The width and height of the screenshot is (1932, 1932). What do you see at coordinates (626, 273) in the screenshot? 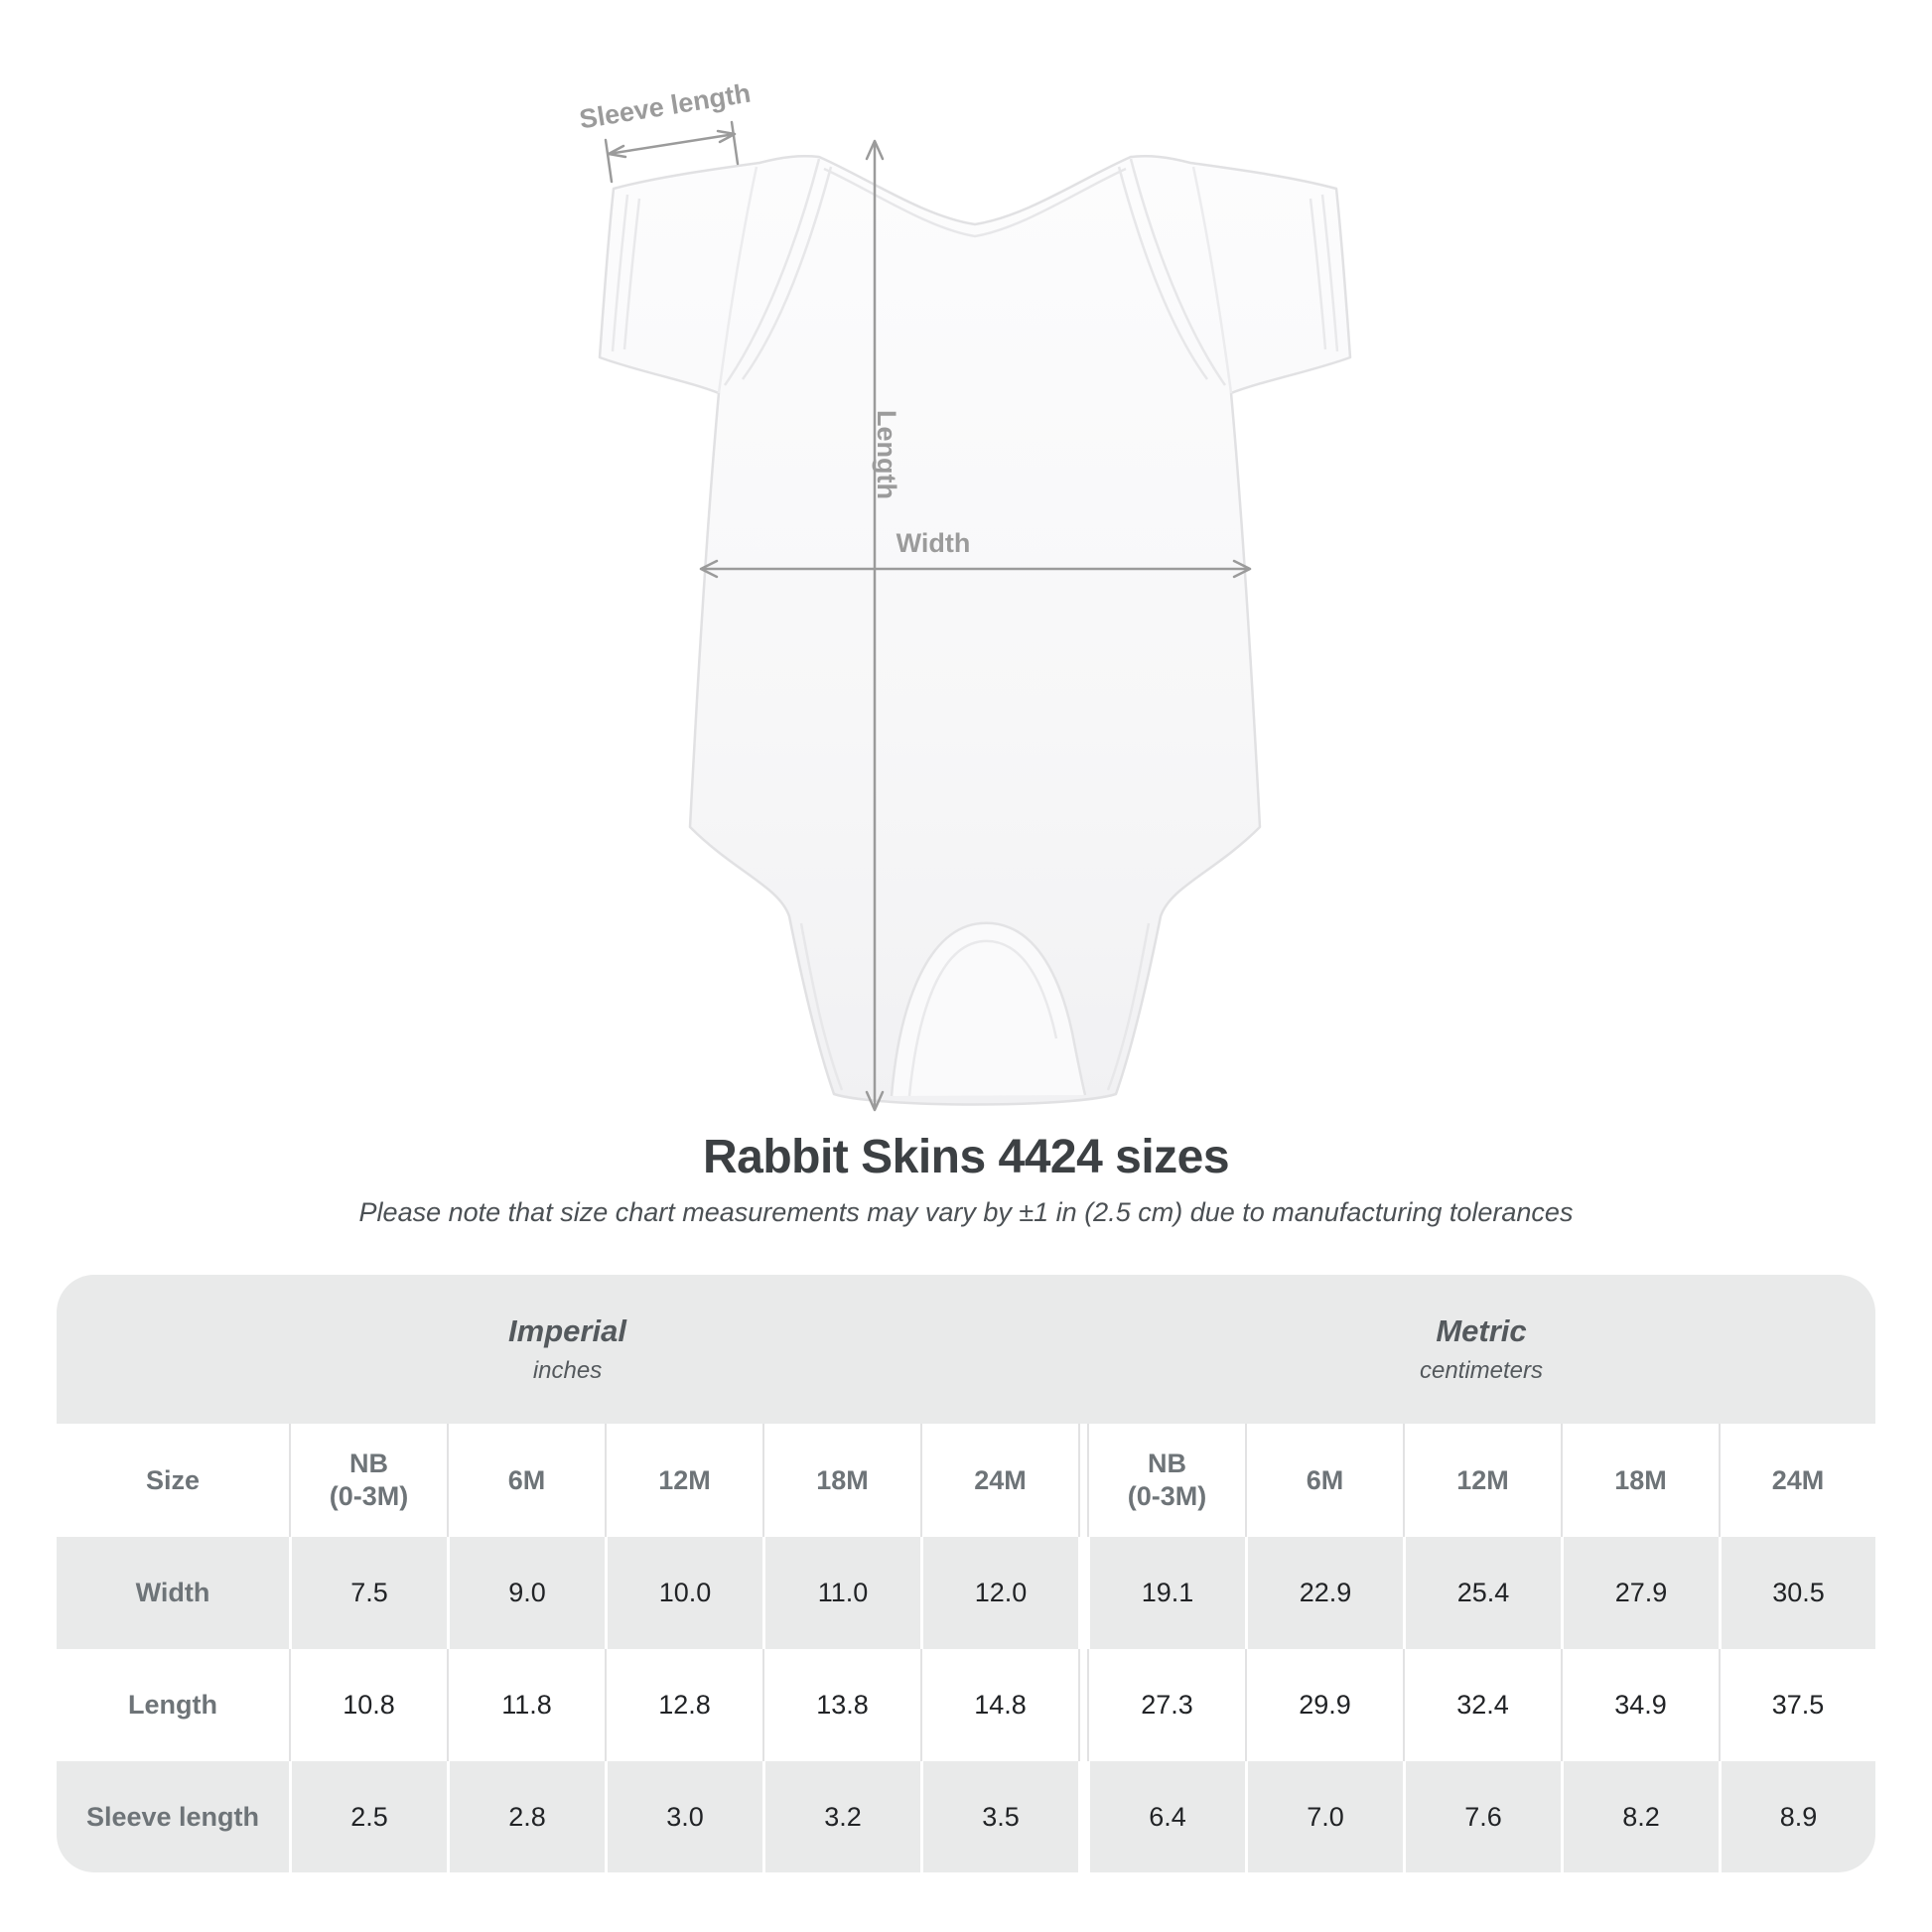
I see `cuff-seam-left` at bounding box center [626, 273].